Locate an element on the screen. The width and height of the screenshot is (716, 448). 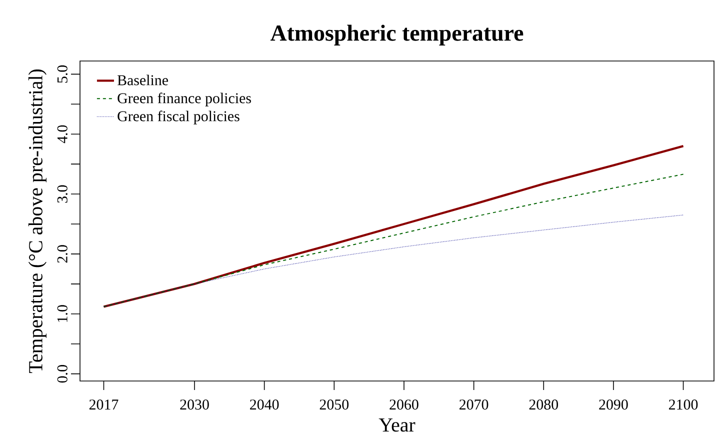
y-tick-label: 0.0 is located at coordinates (62, 374).